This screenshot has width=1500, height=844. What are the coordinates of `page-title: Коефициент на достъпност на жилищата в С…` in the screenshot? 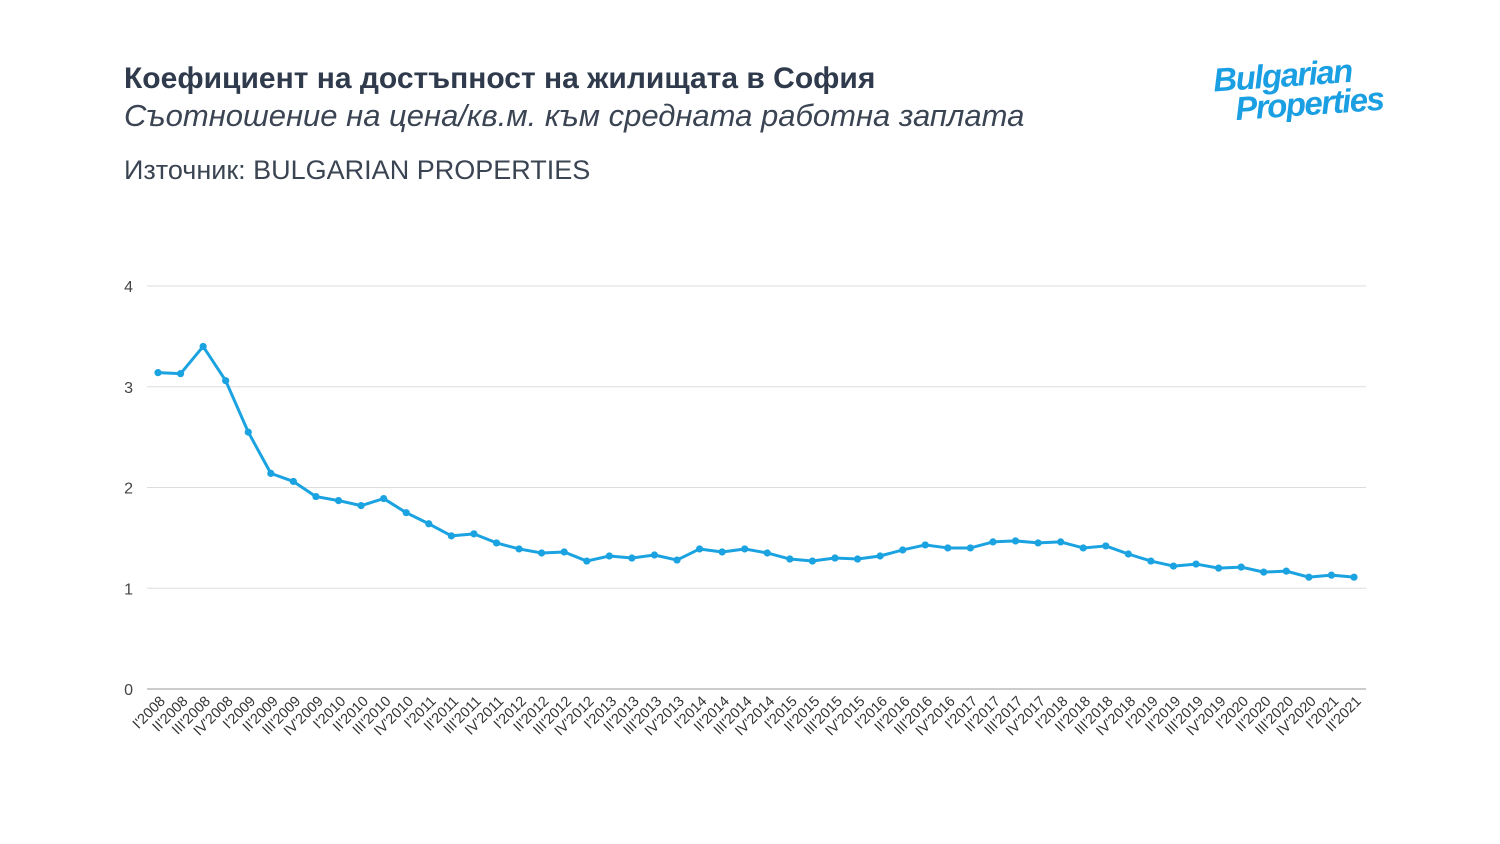 It's located at (500, 78).